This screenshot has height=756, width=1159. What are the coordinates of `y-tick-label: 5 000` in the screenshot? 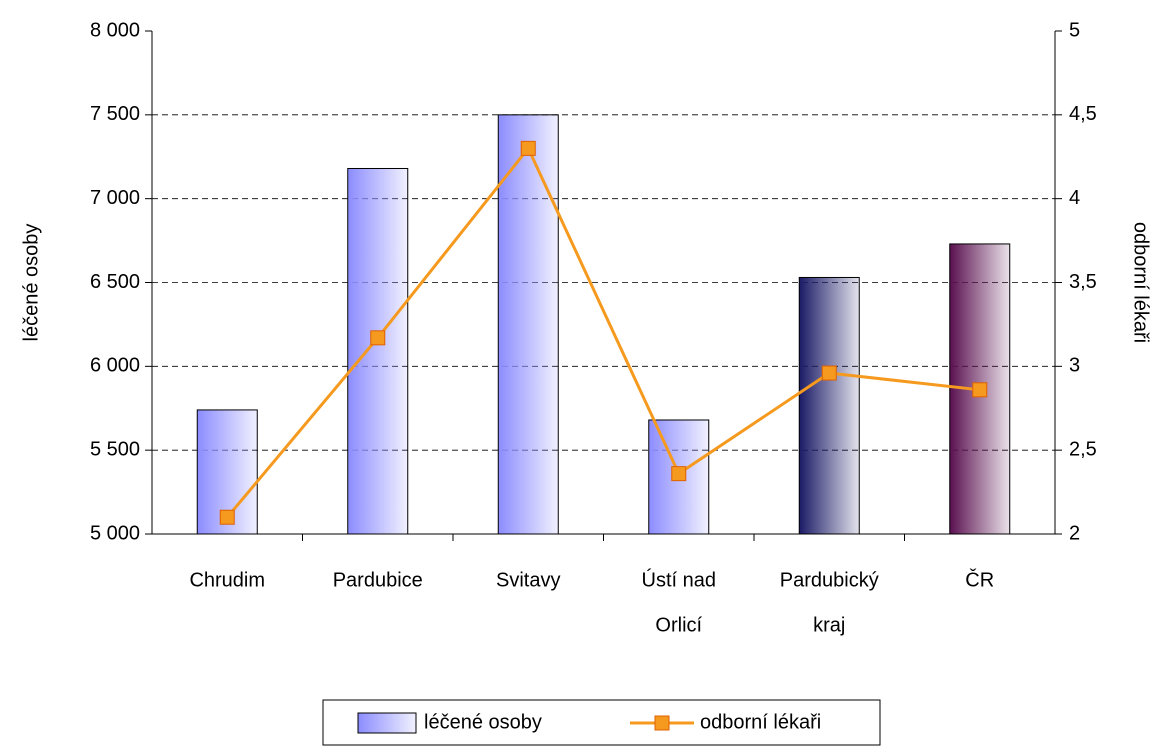 It's located at (115, 533).